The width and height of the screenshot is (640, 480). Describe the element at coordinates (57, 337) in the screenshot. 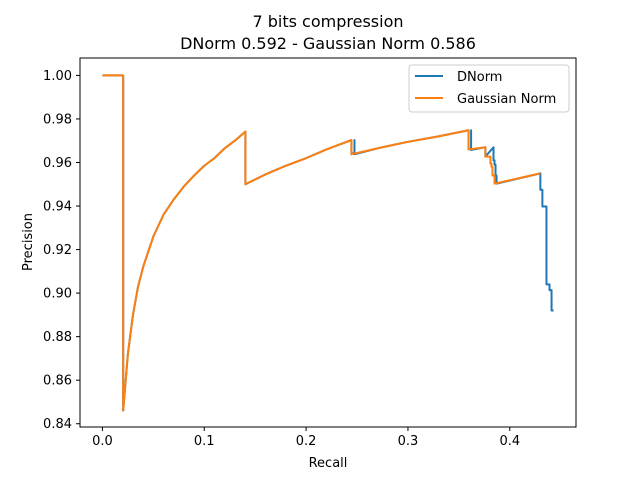

I see `y-tick-label: 0.88` at that location.